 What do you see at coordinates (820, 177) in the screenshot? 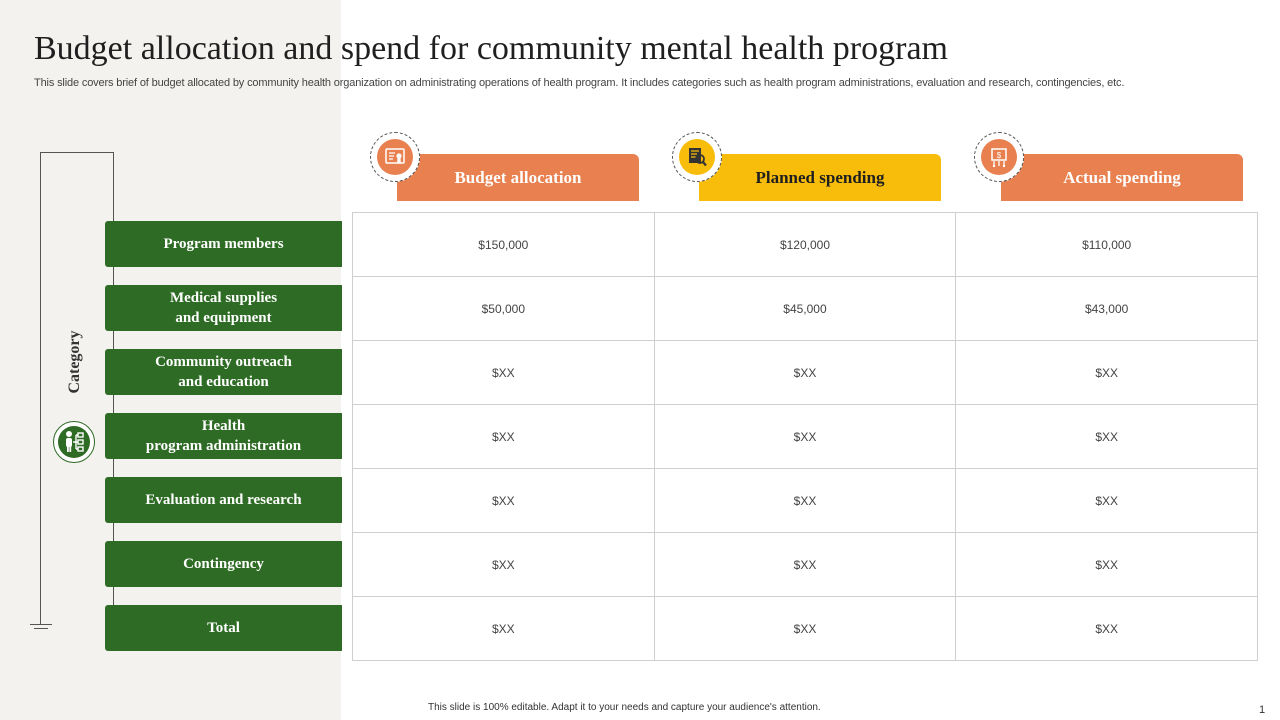
I see `column-header-planned-spending: Planned spending` at bounding box center [820, 177].